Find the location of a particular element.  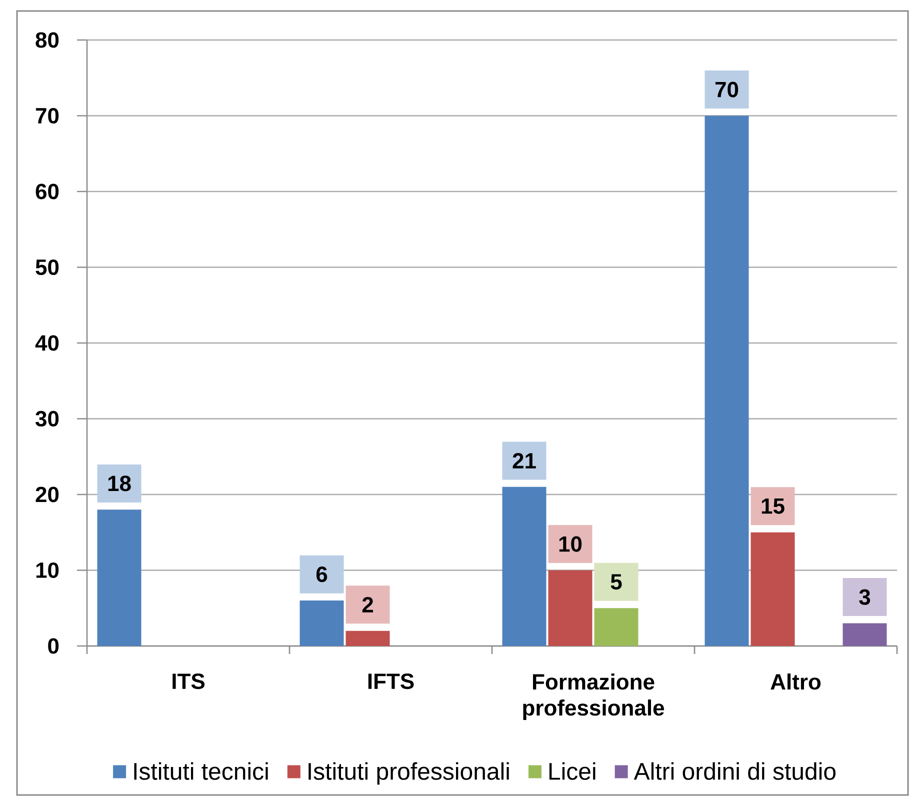

x-tick-label: Altro is located at coordinates (795, 682).